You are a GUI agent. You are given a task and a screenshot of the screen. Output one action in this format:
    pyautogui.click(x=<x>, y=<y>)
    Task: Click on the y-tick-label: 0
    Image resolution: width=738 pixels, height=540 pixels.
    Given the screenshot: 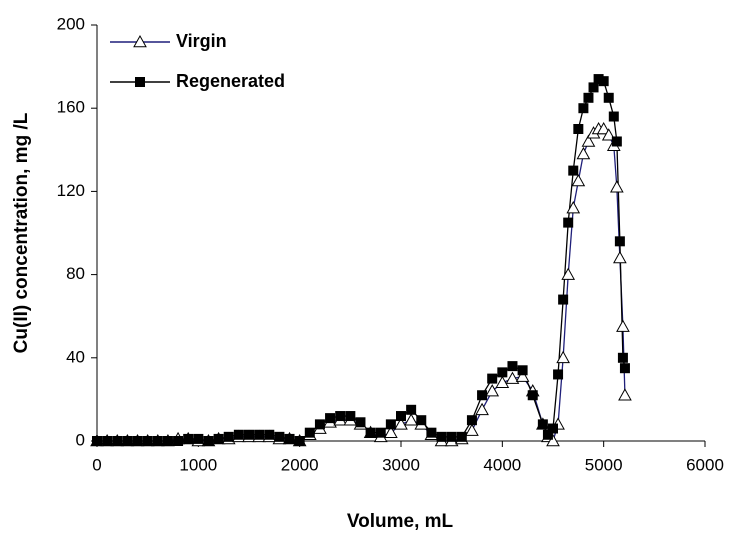 What is the action you would take?
    pyautogui.click(x=80, y=439)
    